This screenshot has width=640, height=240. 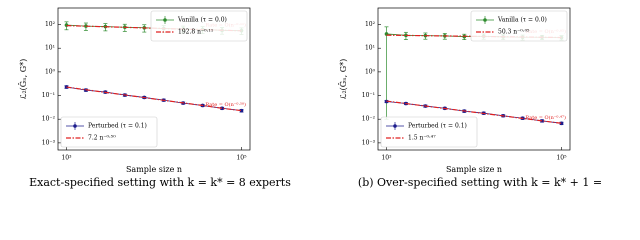 I want to click on error-bar, so click(x=386, y=73).